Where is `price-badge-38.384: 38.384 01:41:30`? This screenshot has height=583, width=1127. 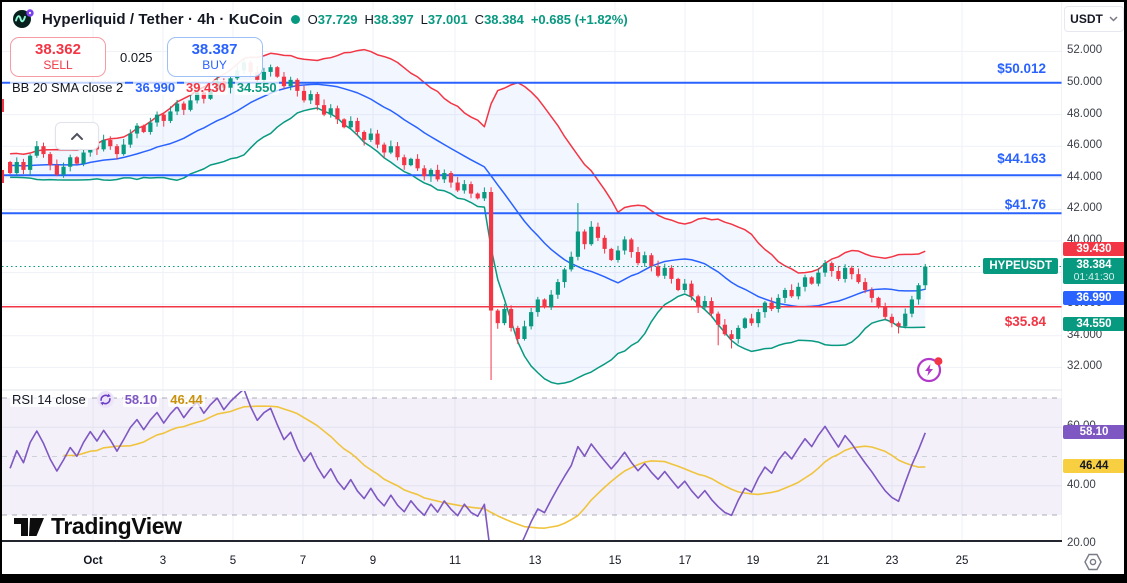 price-badge-38.384: 38.384 01:41:30 is located at coordinates (1094, 271).